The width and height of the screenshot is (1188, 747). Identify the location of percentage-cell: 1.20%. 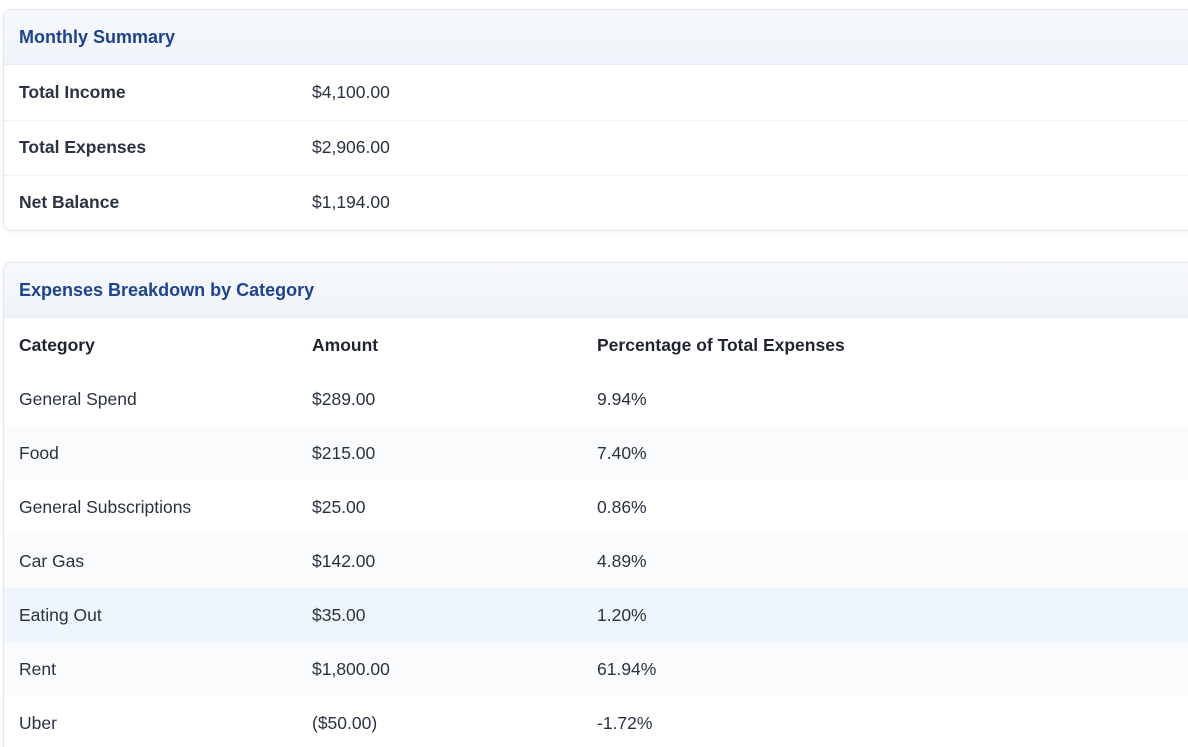
(622, 614).